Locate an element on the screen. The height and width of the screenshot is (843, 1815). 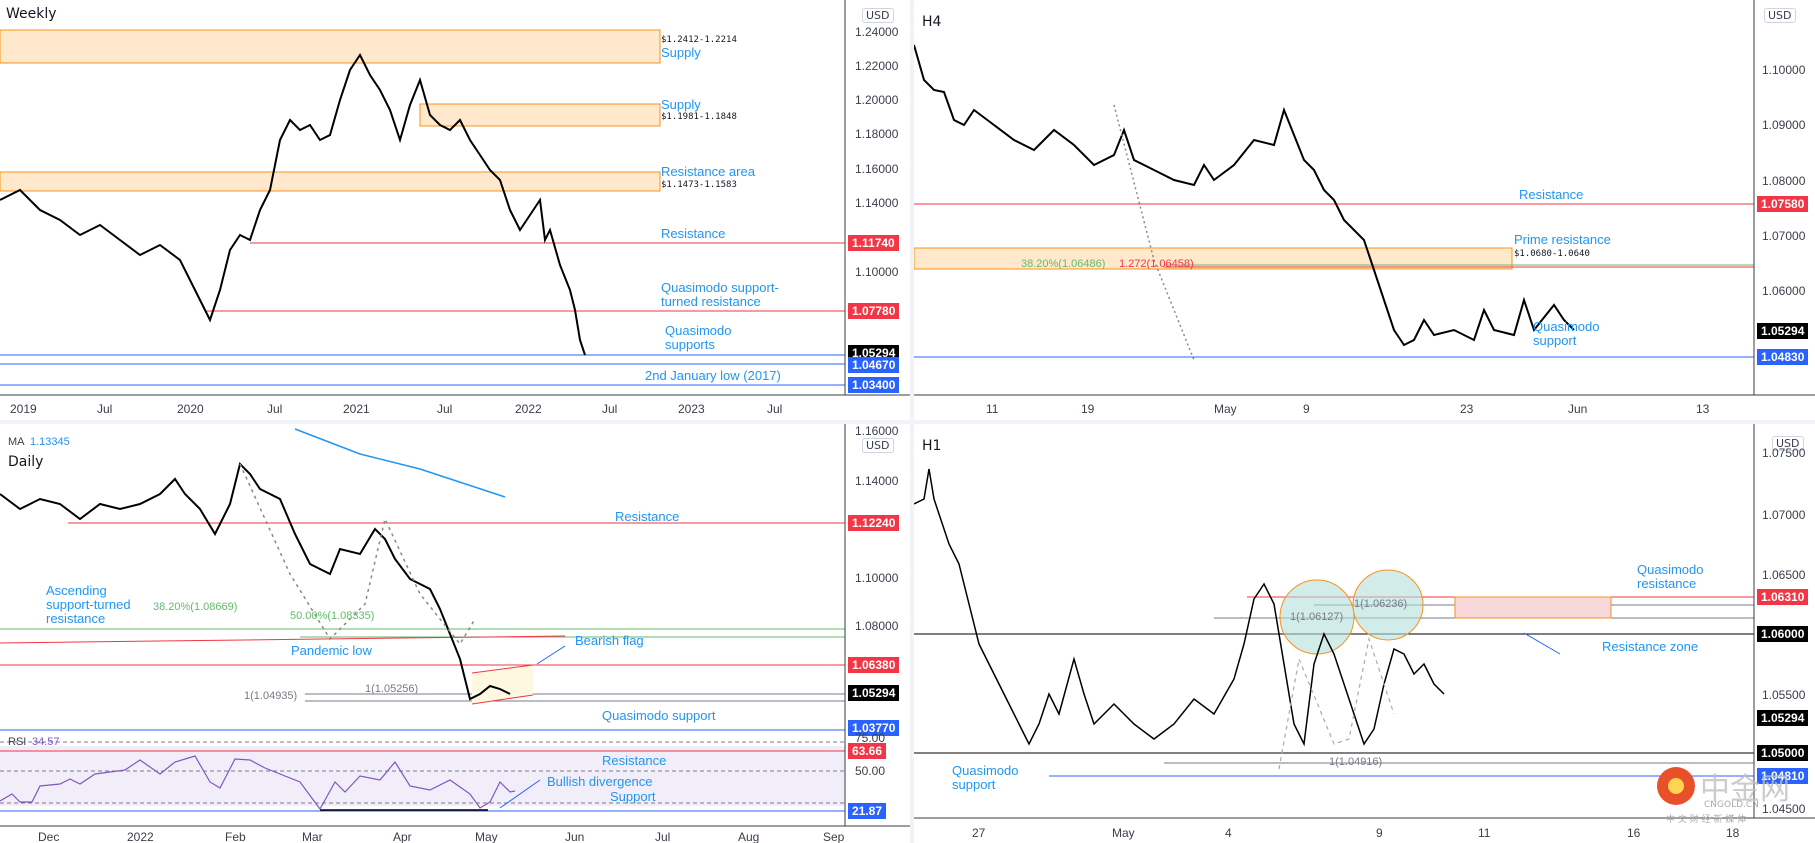
ascending-label-1: Ascending is located at coordinates (76, 590).